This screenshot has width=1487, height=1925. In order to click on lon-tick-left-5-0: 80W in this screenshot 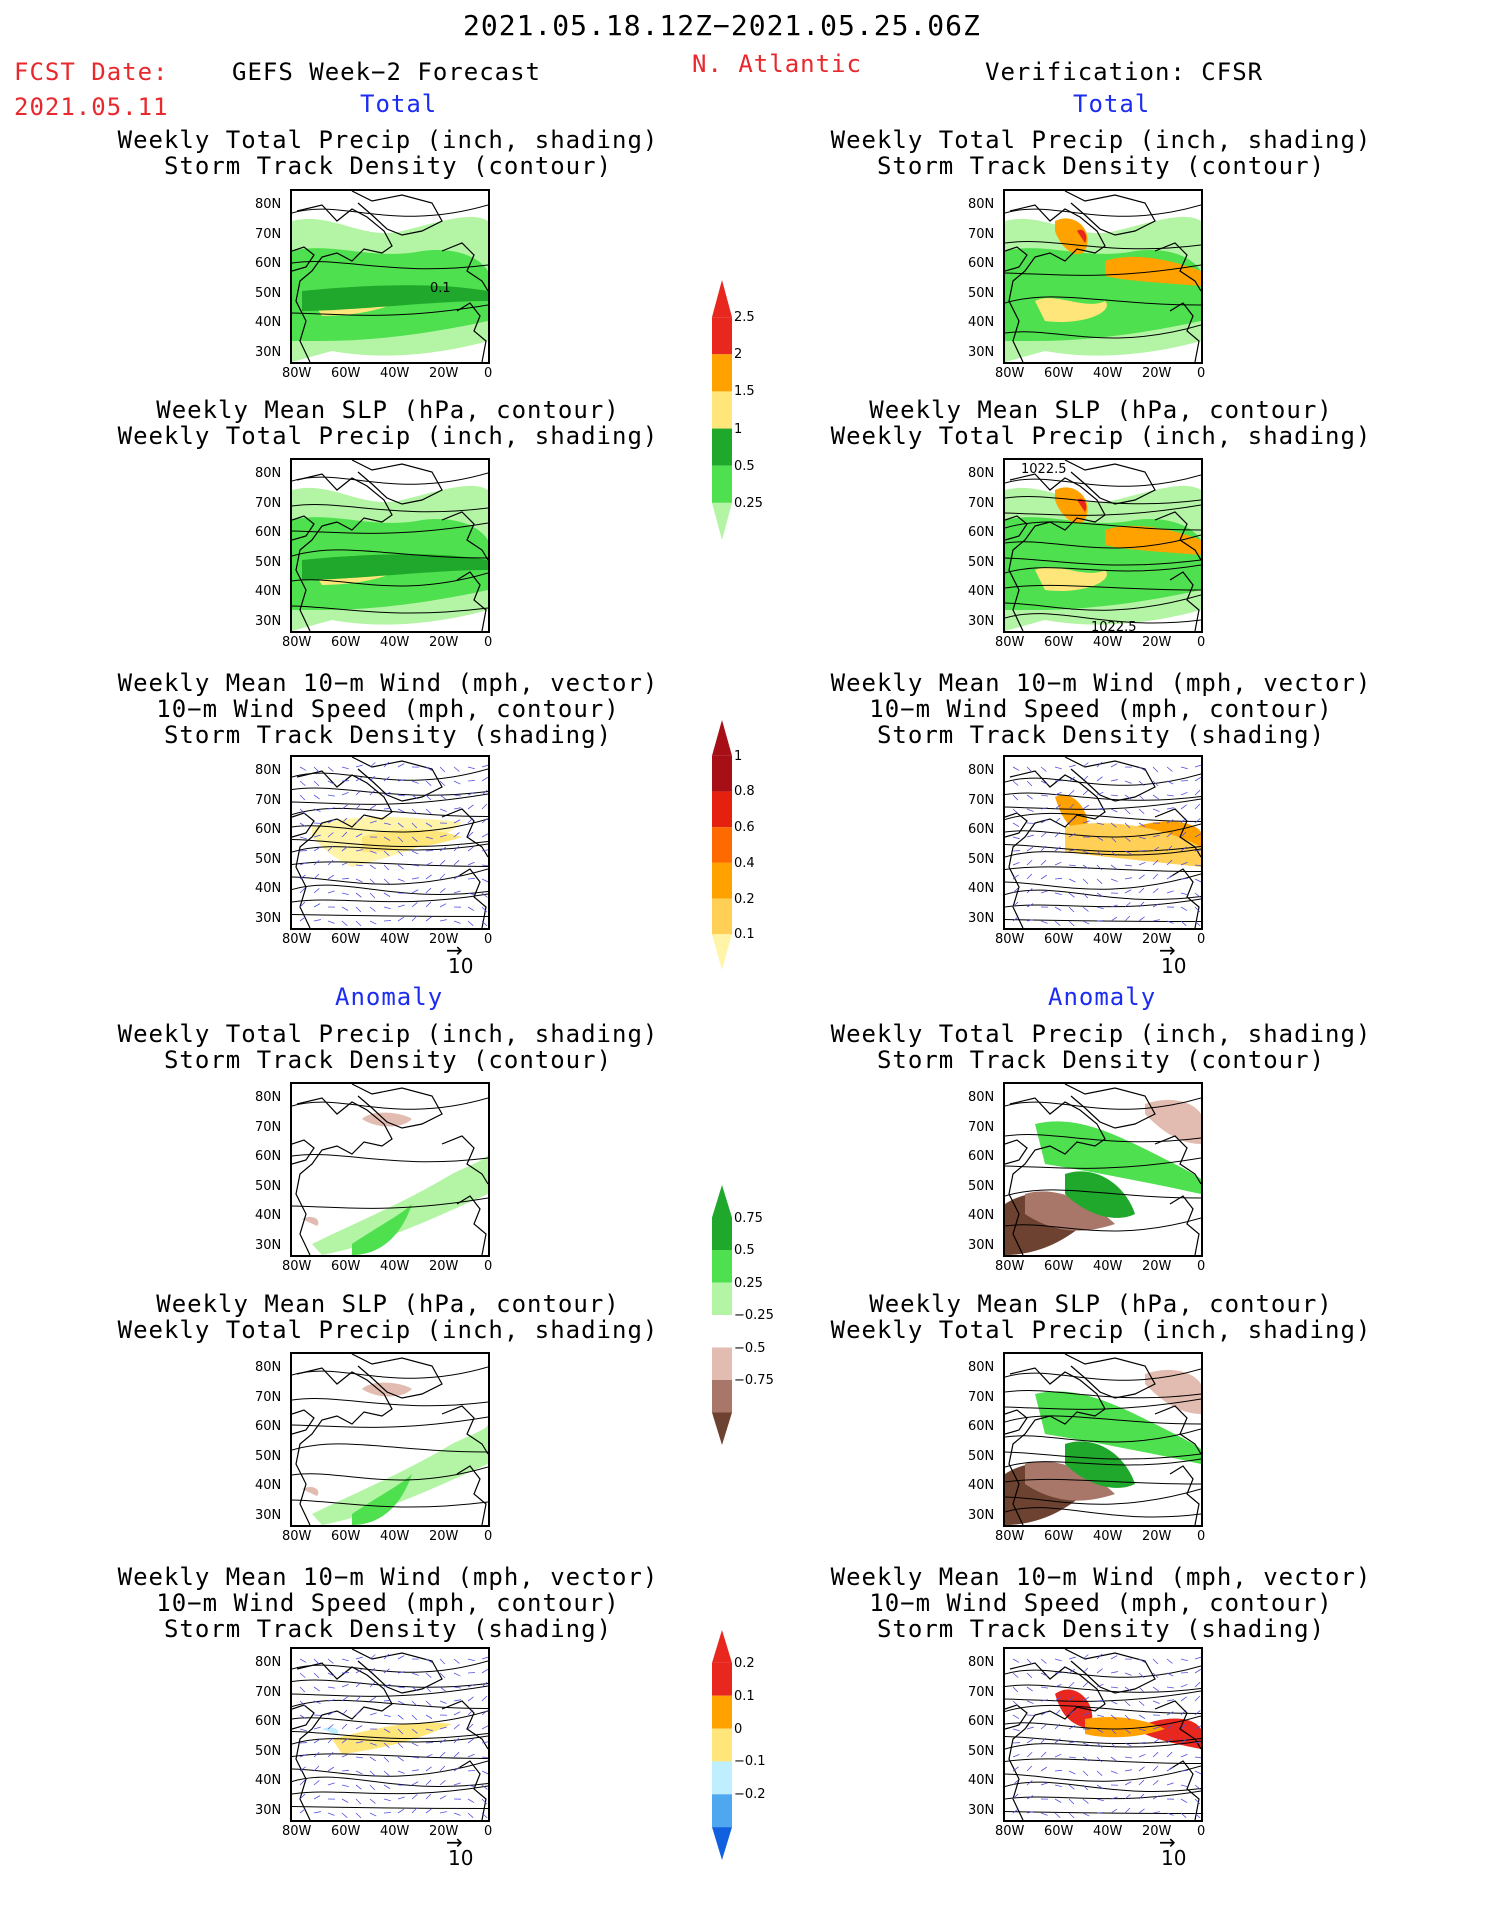, I will do `click(297, 1831)`.